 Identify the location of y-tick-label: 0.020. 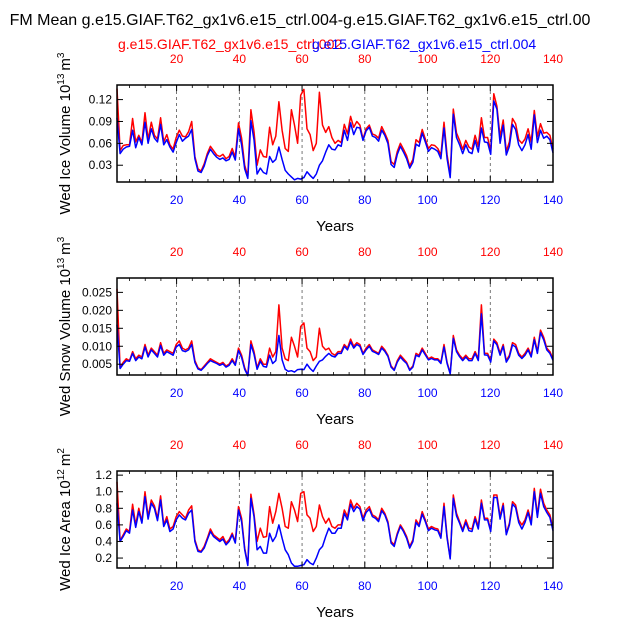
(97, 310).